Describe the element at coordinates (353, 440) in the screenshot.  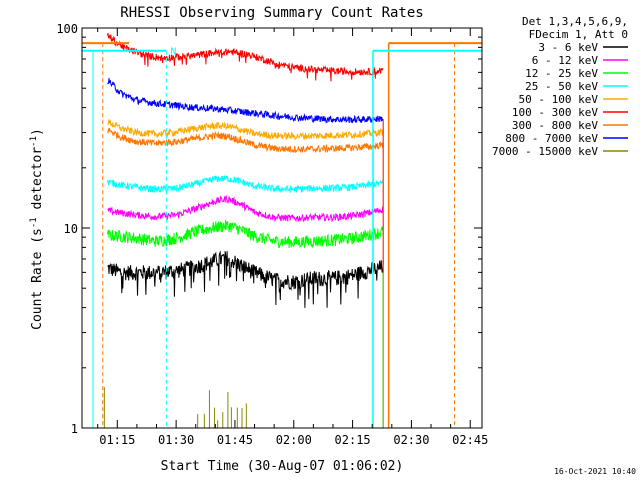
I see `x-tick-label: 02:15` at that location.